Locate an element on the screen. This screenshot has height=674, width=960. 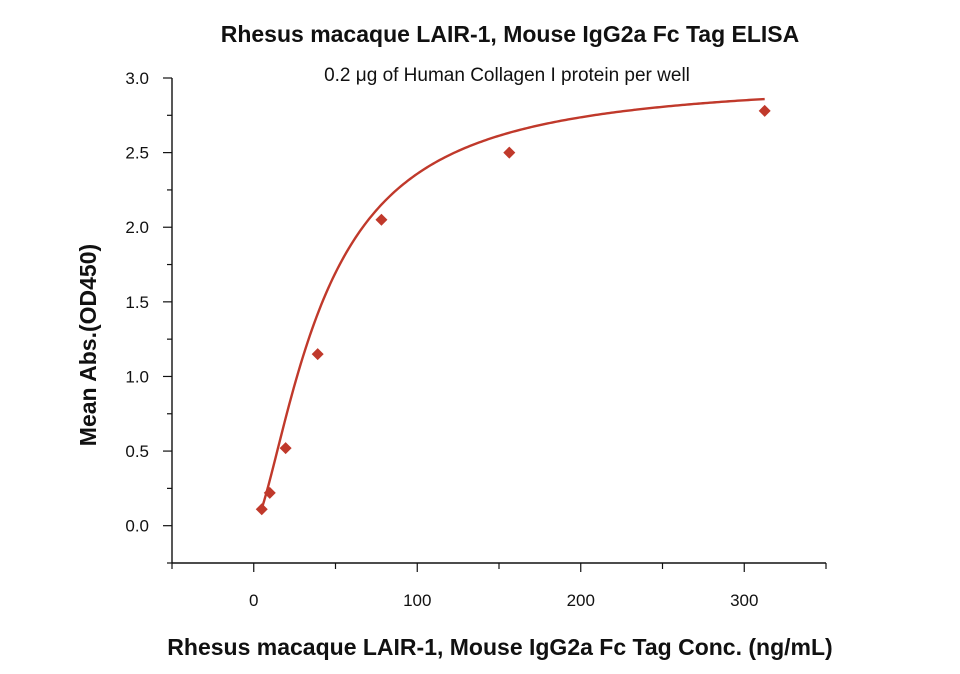
y-tick-label: 0.5 is located at coordinates (137, 451).